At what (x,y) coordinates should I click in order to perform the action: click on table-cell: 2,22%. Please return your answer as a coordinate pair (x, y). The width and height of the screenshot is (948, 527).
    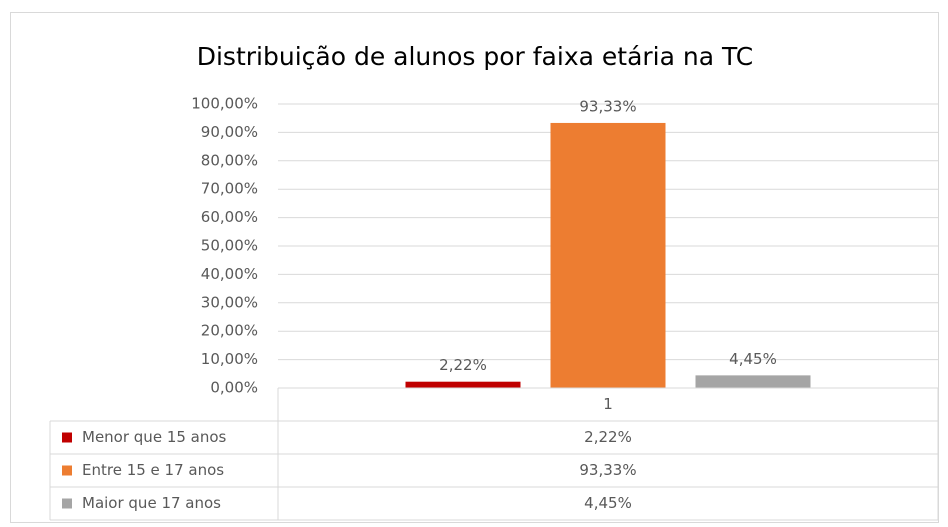
    Looking at the image, I should click on (608, 437).